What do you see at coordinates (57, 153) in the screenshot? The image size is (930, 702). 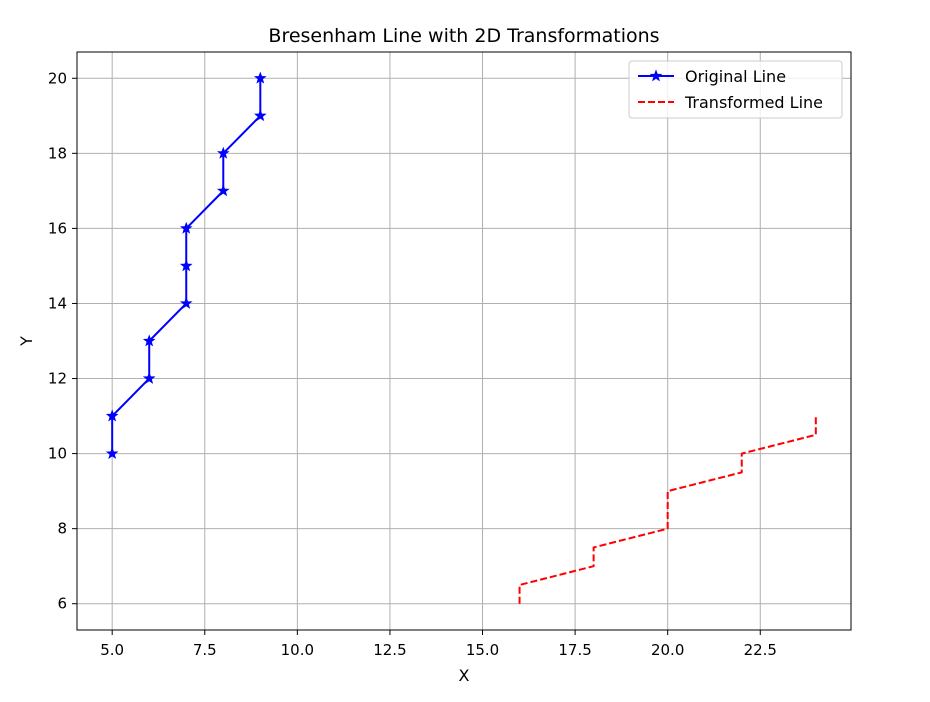 I see `y-tick-label: 18` at bounding box center [57, 153].